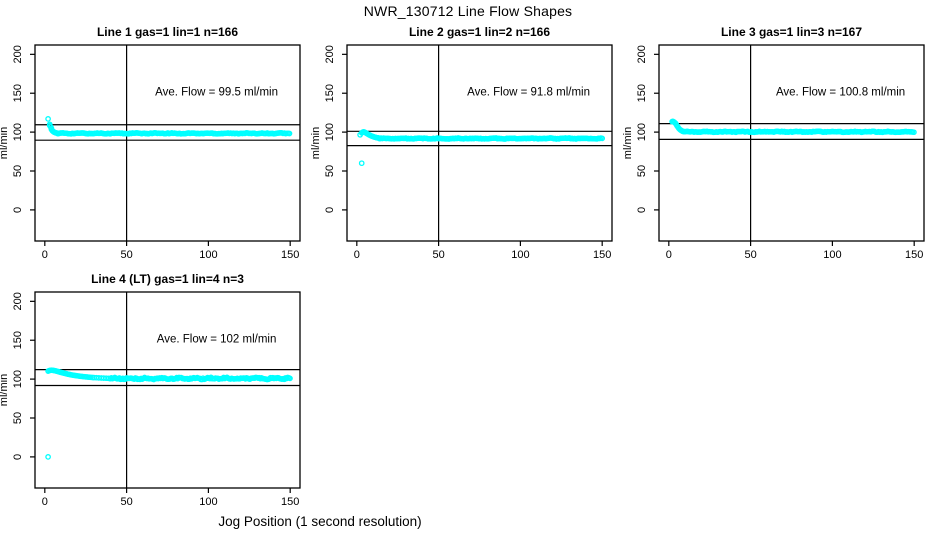 This screenshot has height=540, width=936. What do you see at coordinates (840, 93) in the screenshot?
I see `ave-flow-annotation: Ave. Flow = 100.8 ml/min` at bounding box center [840, 93].